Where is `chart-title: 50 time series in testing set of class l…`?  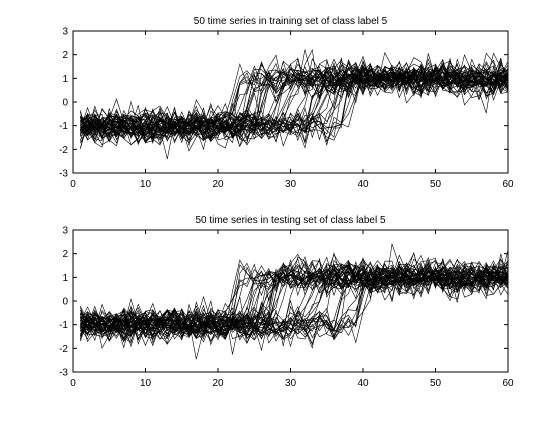
chart-title: 50 time series in testing set of class l… is located at coordinates (290, 220).